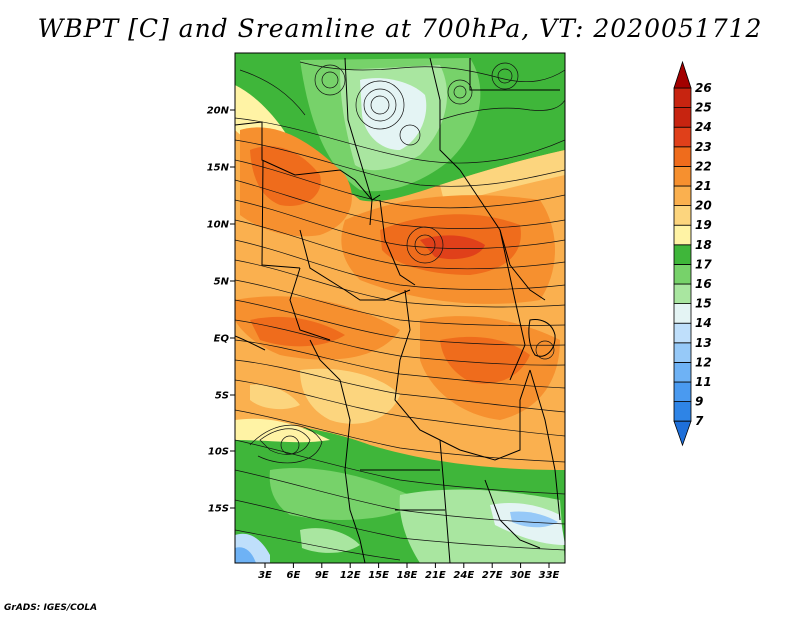 The width and height of the screenshot is (800, 618). I want to click on colorbar-label: 16, so click(703, 284).